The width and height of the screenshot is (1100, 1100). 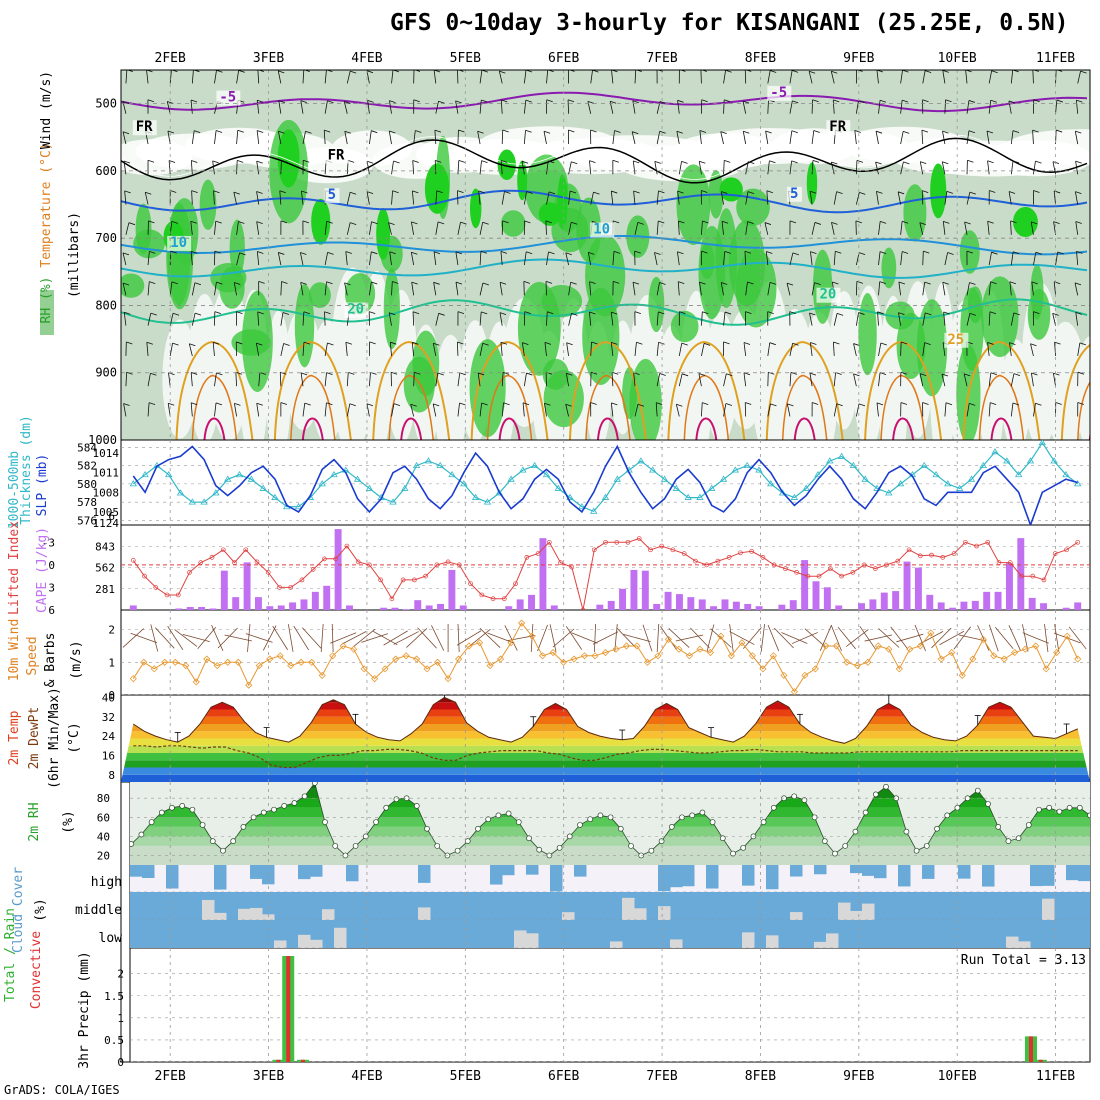 I want to click on lifted-axis-label: Lifted Index, so click(x=14, y=568).